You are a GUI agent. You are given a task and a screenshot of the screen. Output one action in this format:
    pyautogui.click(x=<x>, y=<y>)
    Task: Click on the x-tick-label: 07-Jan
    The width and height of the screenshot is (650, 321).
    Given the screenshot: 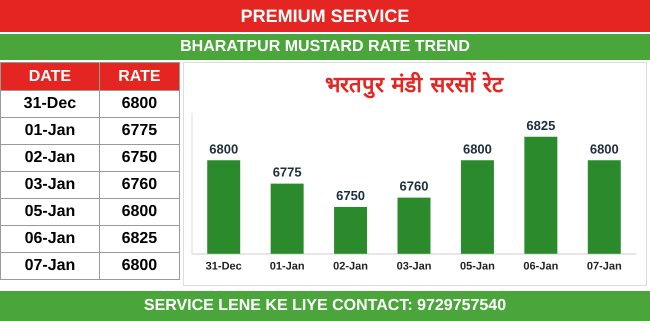 What is the action you would take?
    pyautogui.click(x=604, y=266)
    